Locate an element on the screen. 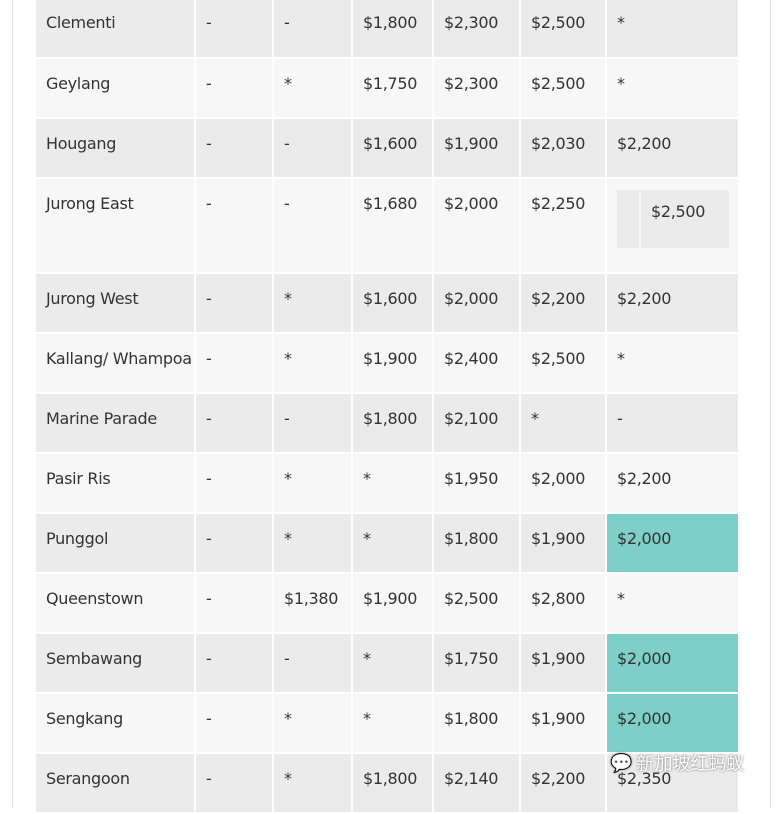 The width and height of the screenshot is (784, 814). area-name: Kallang/ Whampoa is located at coordinates (116, 363).